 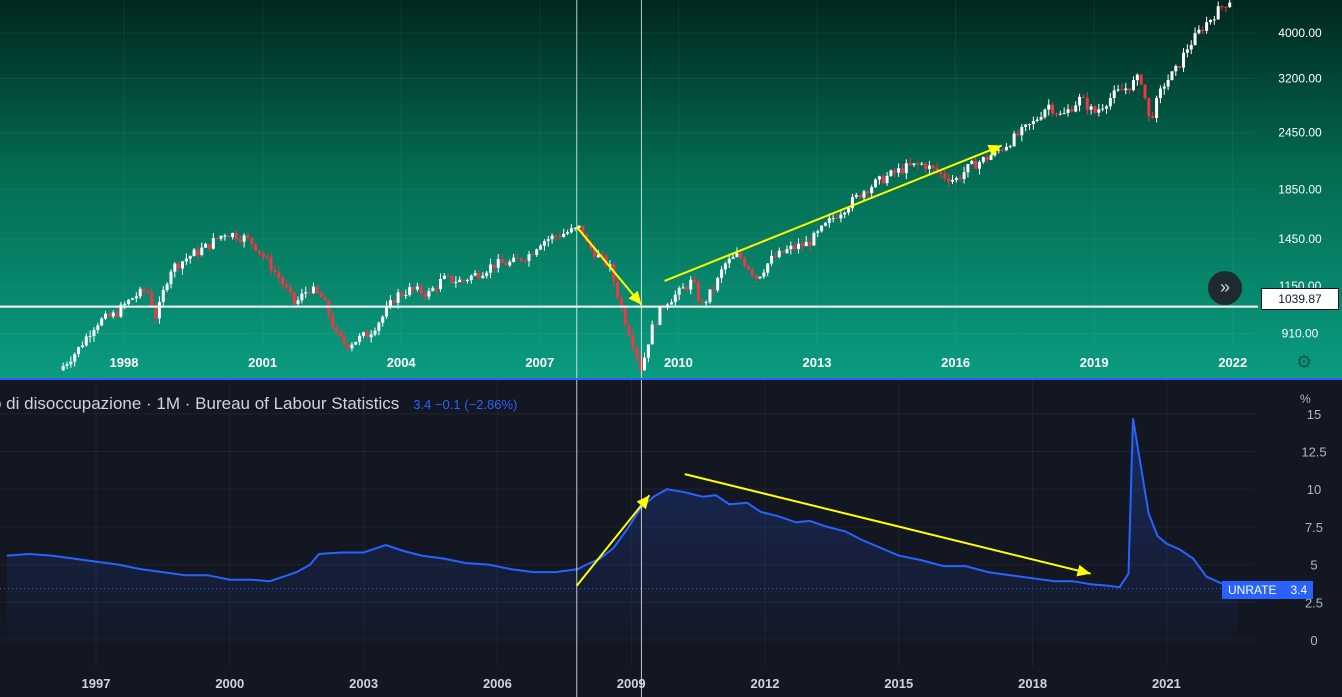 I want to click on unemp-year-label: 2012, so click(x=765, y=683).